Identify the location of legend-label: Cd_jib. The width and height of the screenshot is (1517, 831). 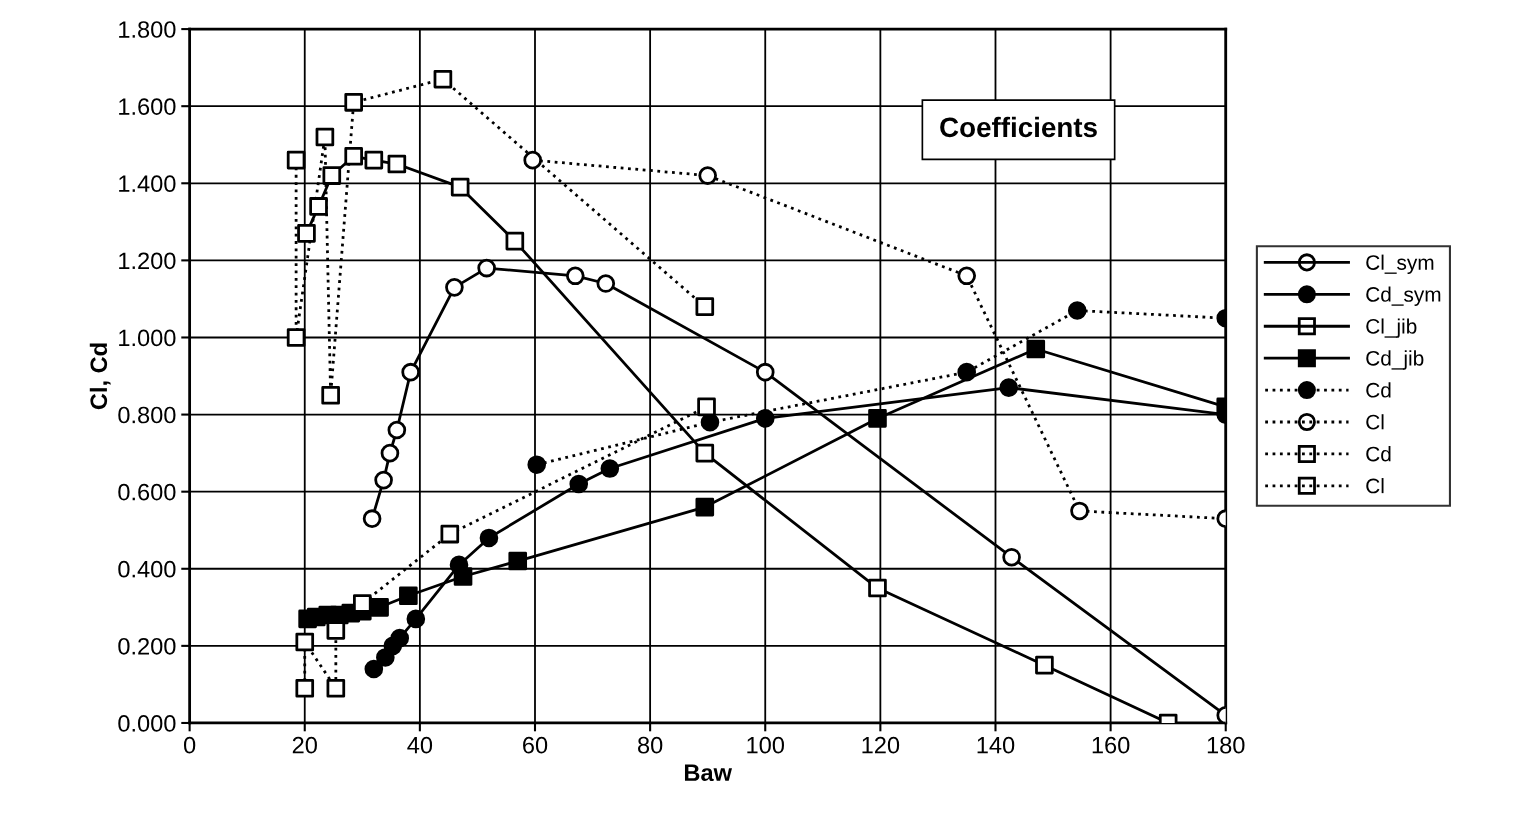
(1395, 360).